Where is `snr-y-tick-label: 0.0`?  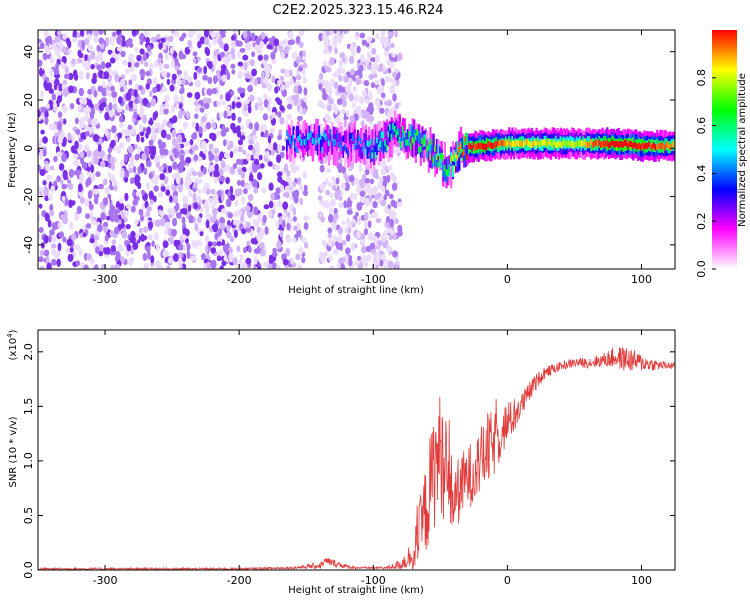
snr-y-tick-label: 0.0 is located at coordinates (28, 570).